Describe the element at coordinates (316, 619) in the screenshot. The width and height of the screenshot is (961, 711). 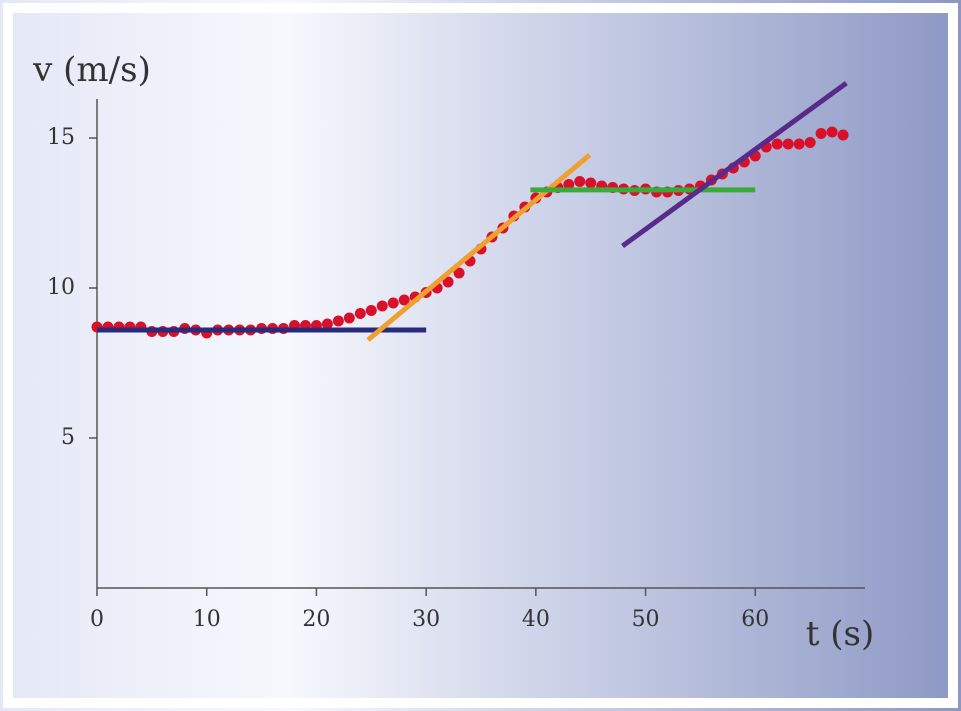
I see `x-tick-label: 20` at that location.